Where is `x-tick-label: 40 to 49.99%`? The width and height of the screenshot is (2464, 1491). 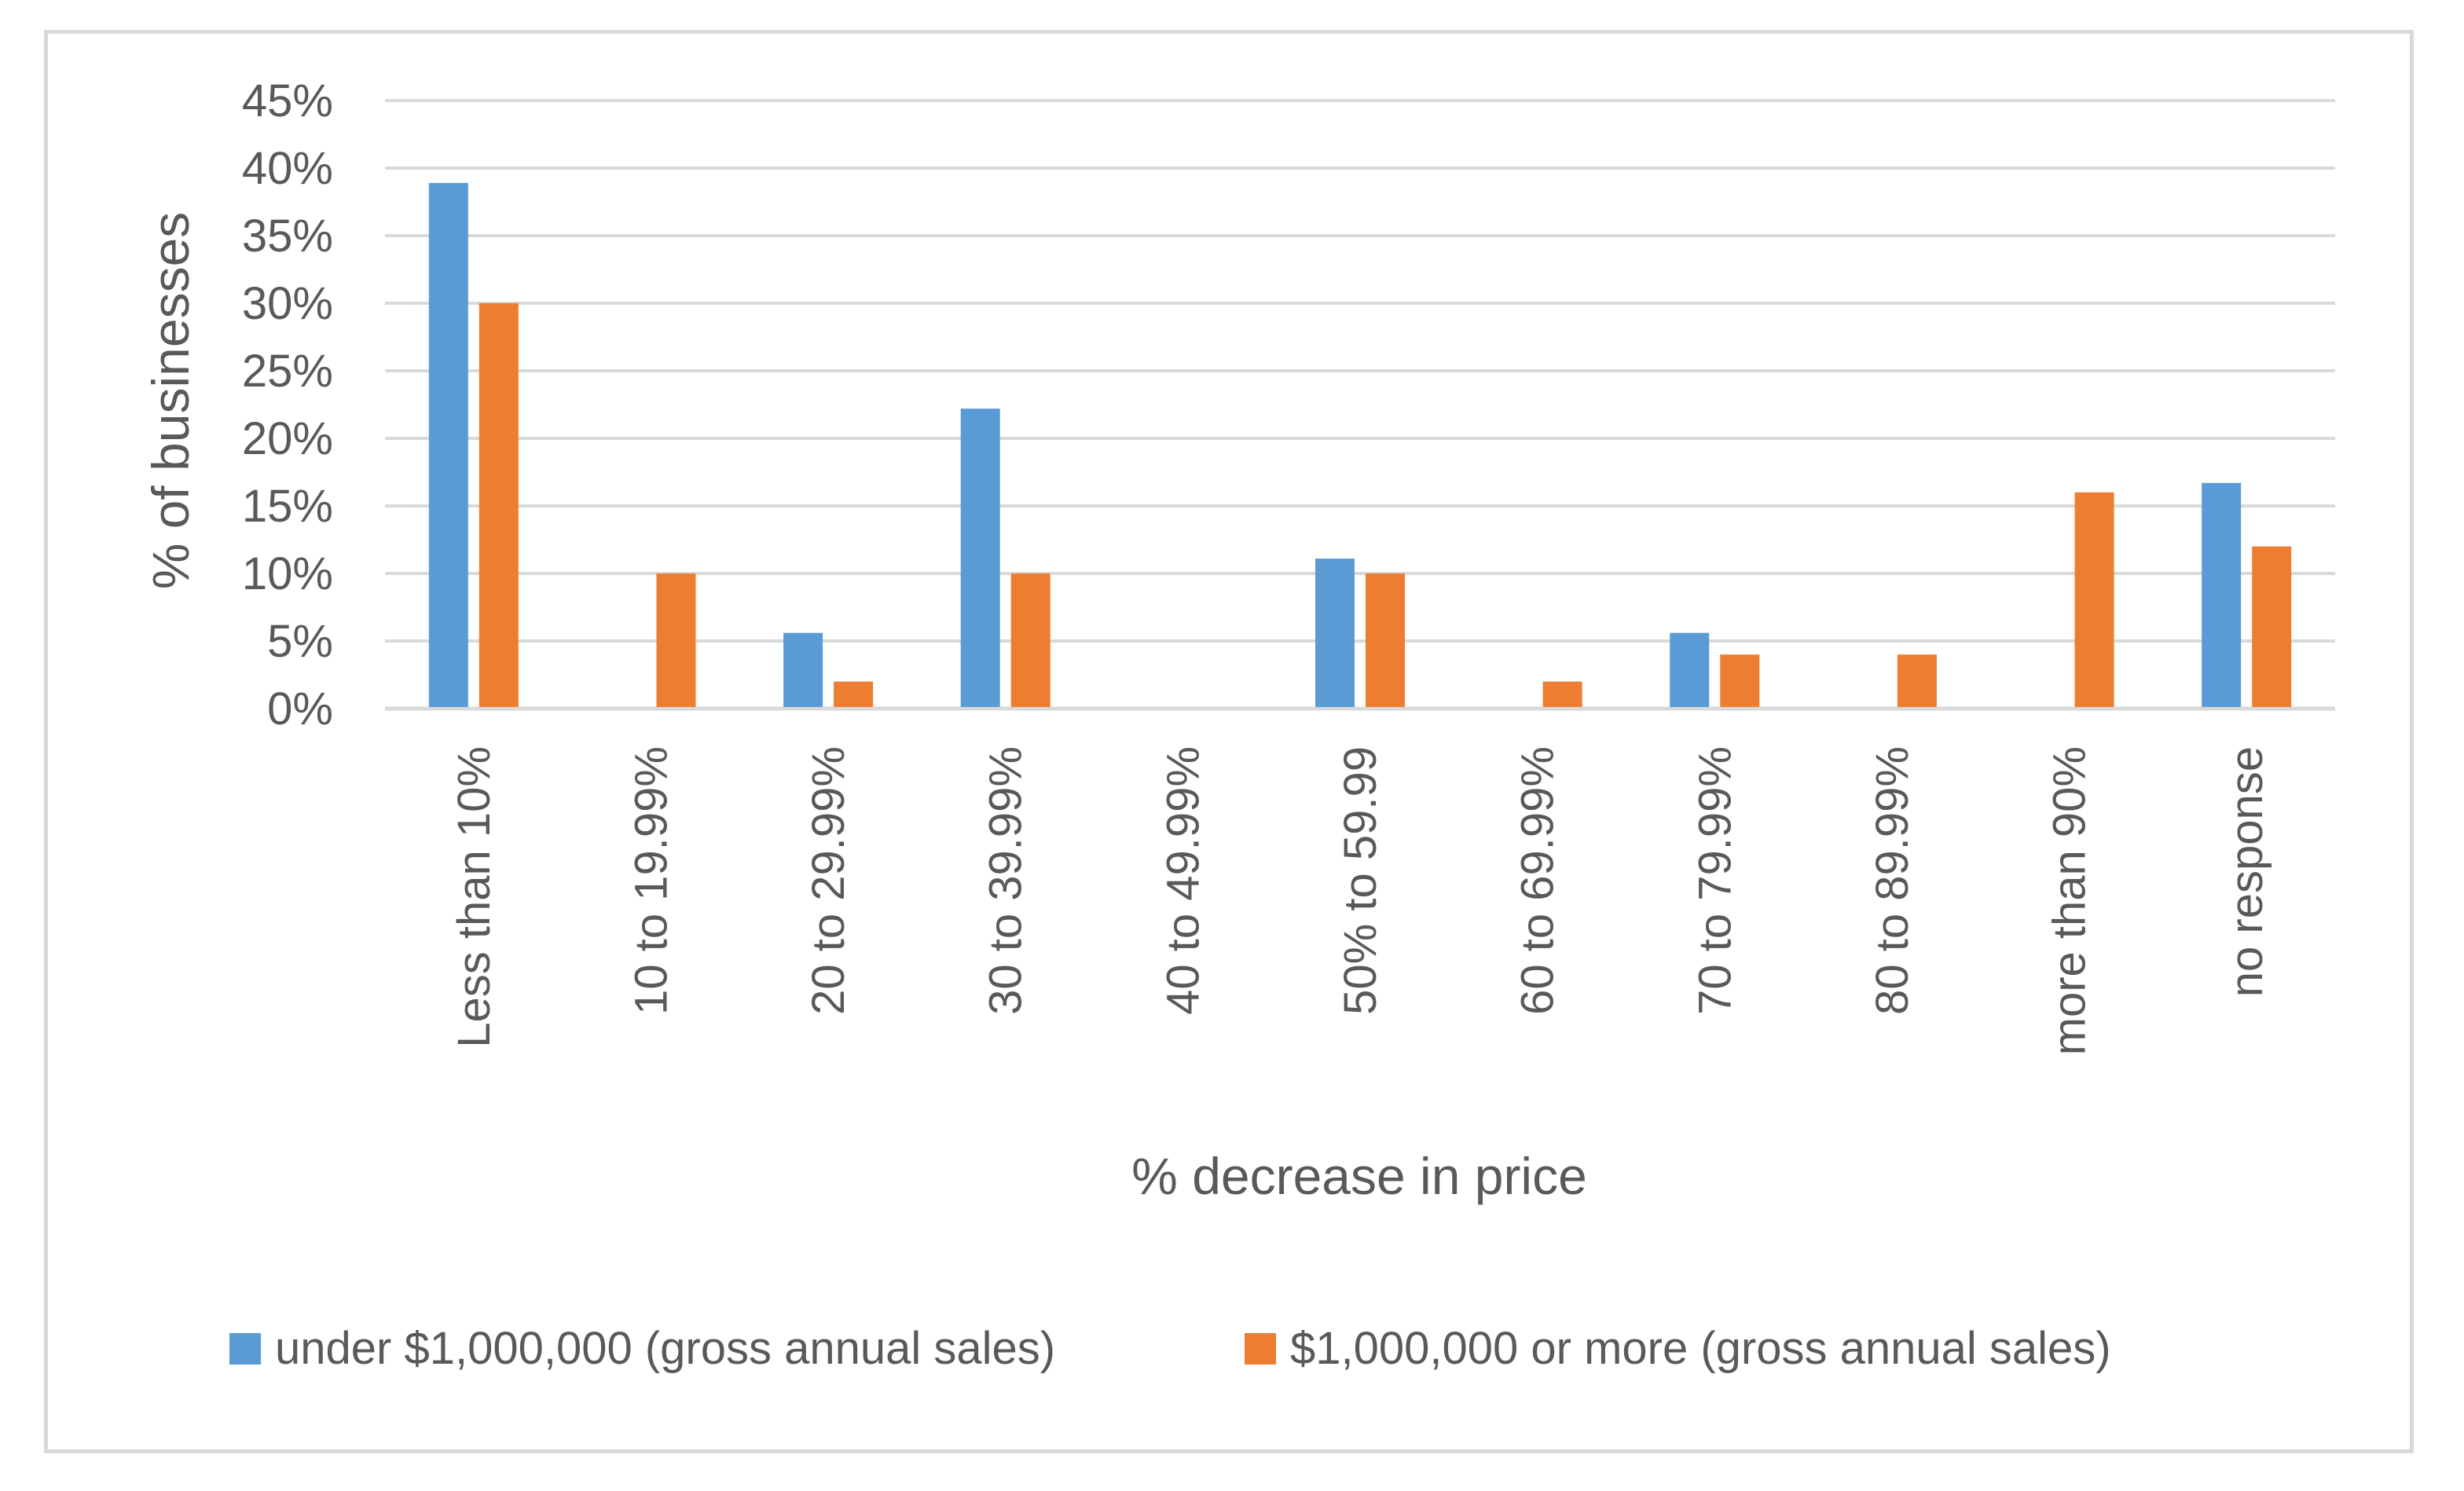 x-tick-label: 40 to 49.99% is located at coordinates (1182, 880).